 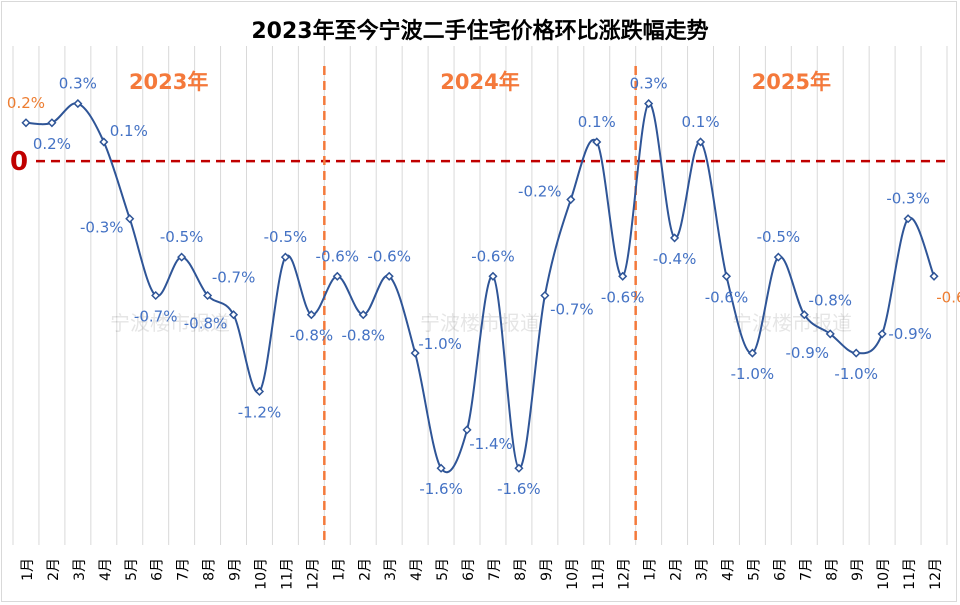 I want to click on data-label: -0.4%, so click(x=675, y=259).